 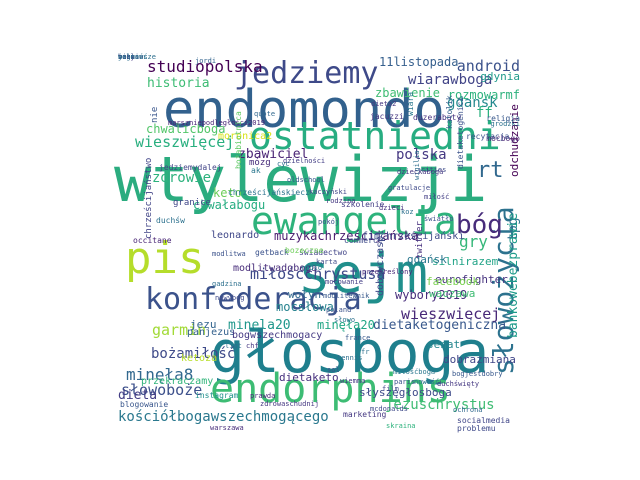 What do you see at coordinates (339, 310) in the screenshot?
I see `cloud-word: poland` at bounding box center [339, 310].